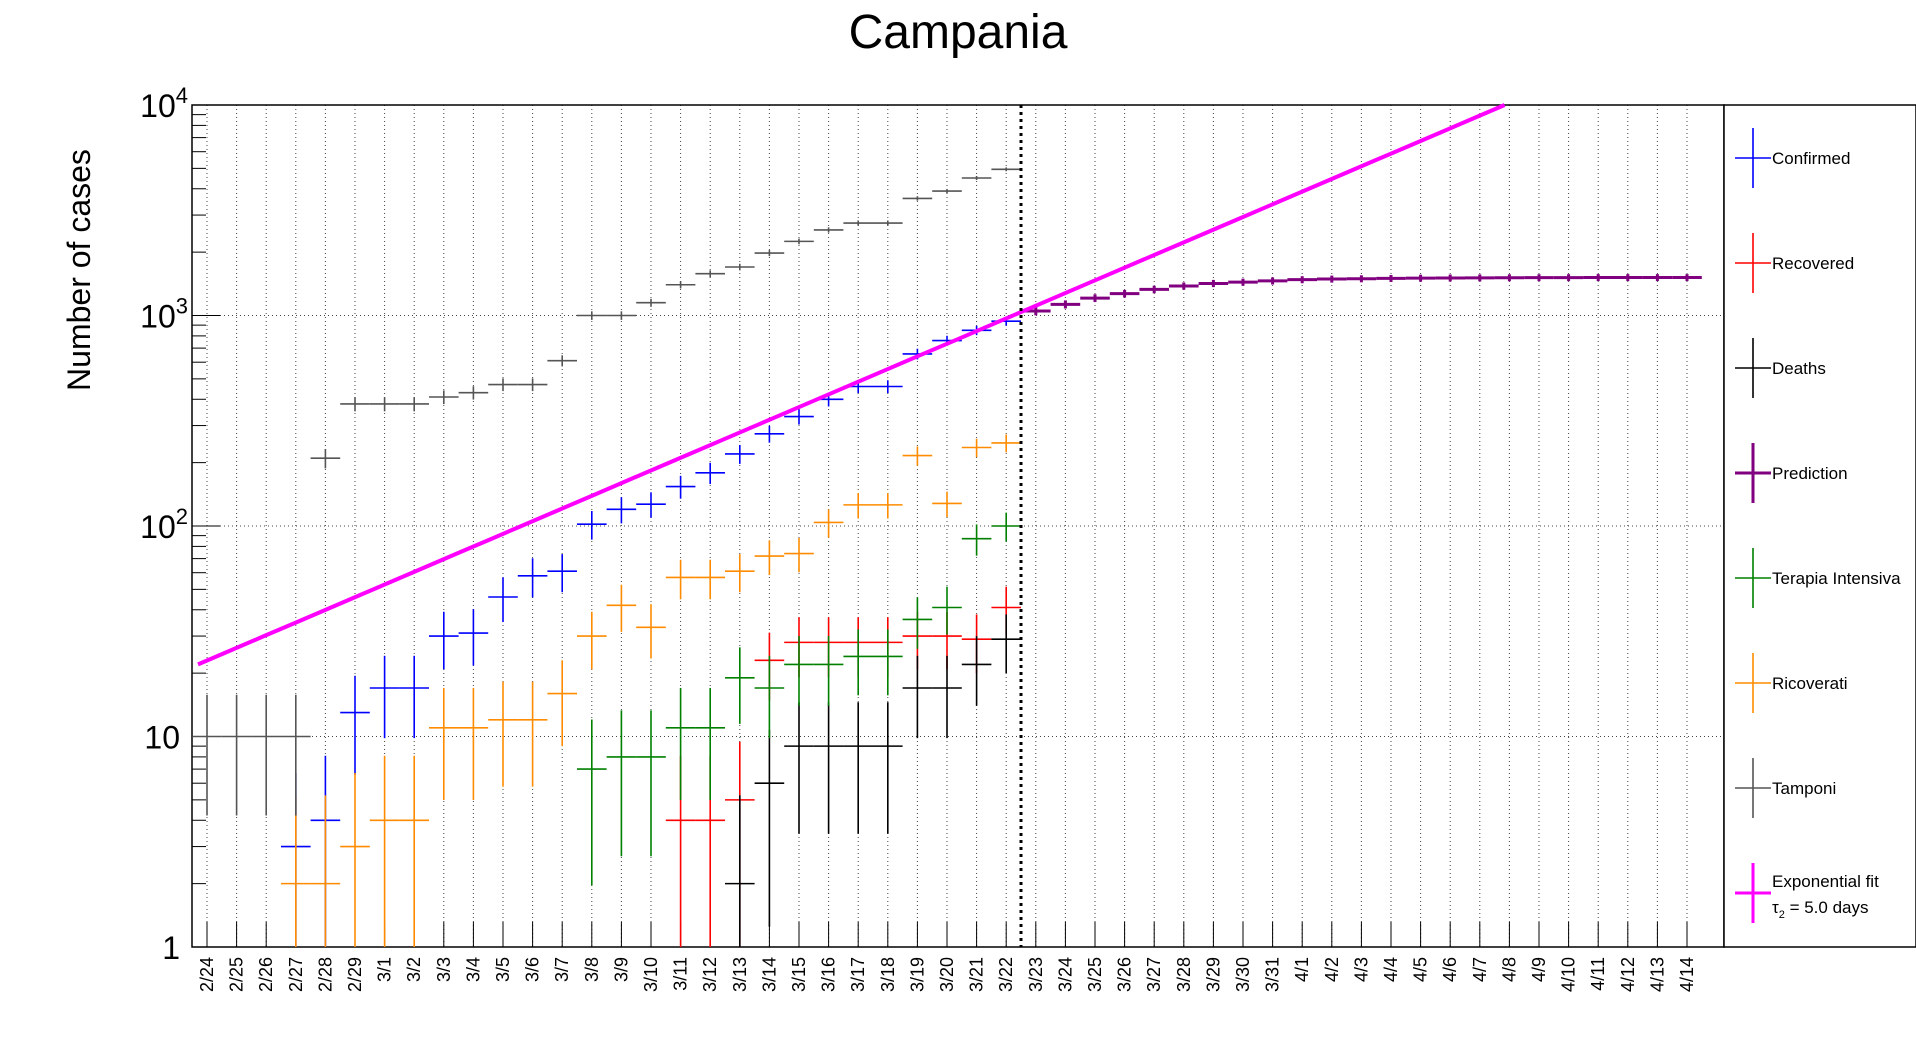 Image resolution: width=1916 pixels, height=1052 pixels. Describe the element at coordinates (79, 270) in the screenshot. I see `y-axis-label: Number of cases` at that location.